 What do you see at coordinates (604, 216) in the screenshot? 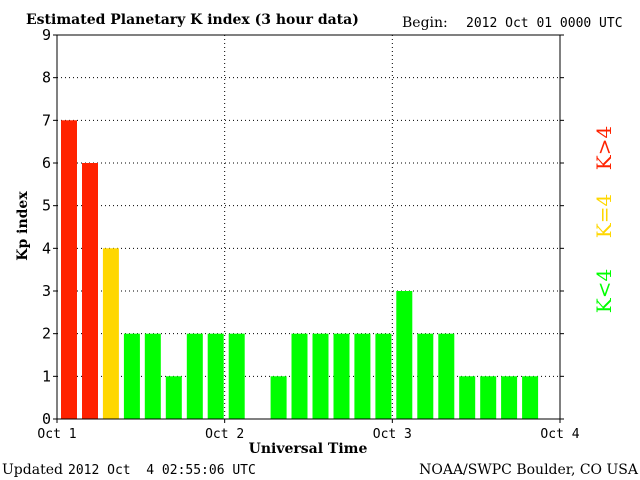
I see `legend-equal-4: K=4` at bounding box center [604, 216].